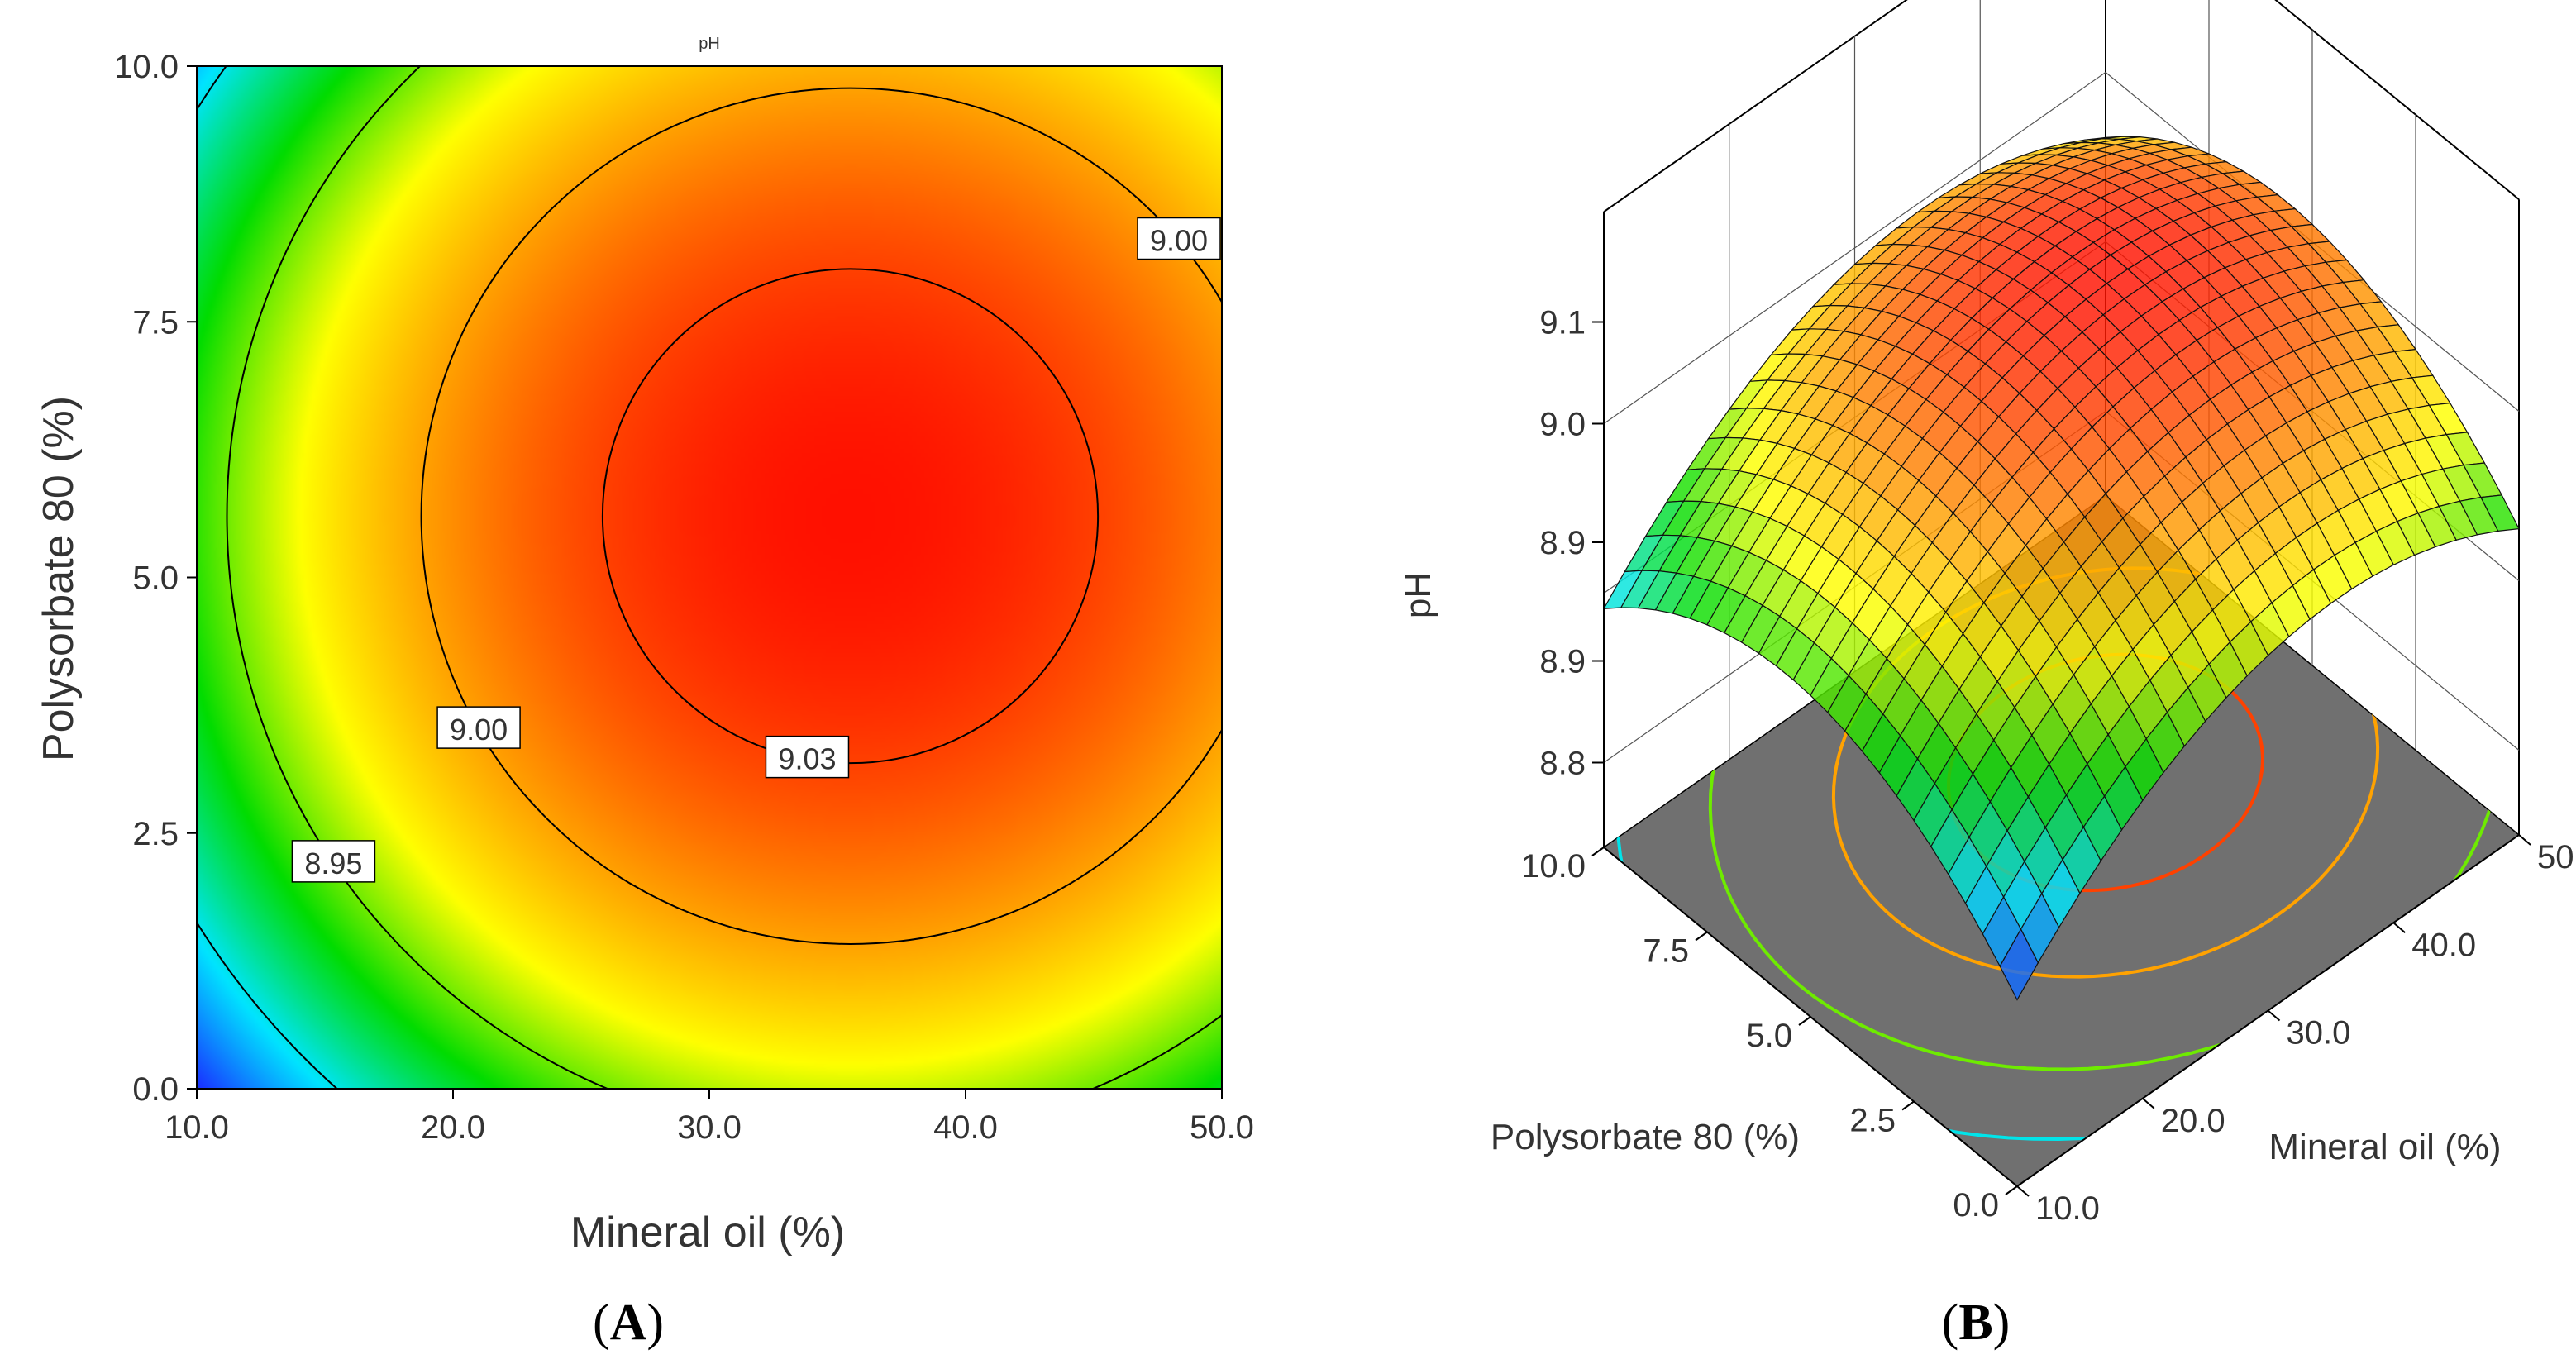 The height and width of the screenshot is (1364, 2576). I want to click on x-tick-label-3d: 20.0, so click(2193, 1121).